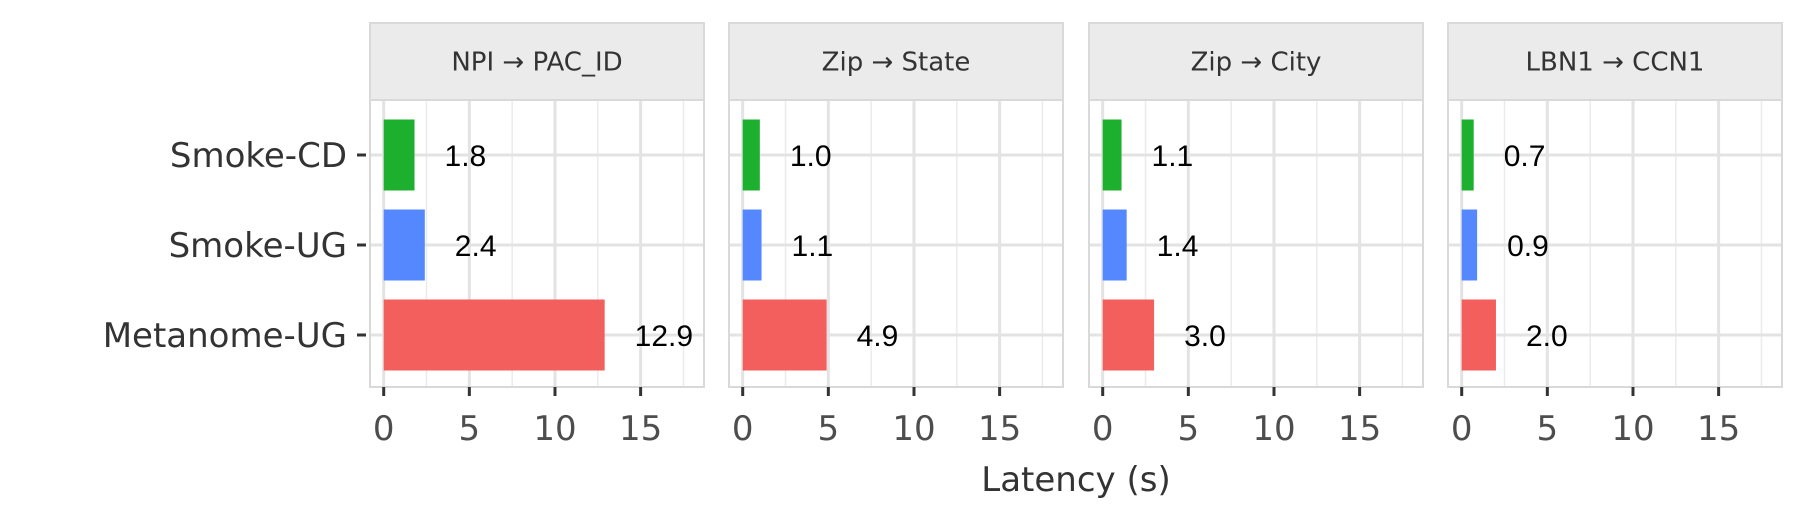  Describe the element at coordinates (1205, 336) in the screenshot. I see `value-label: 3.0` at that location.